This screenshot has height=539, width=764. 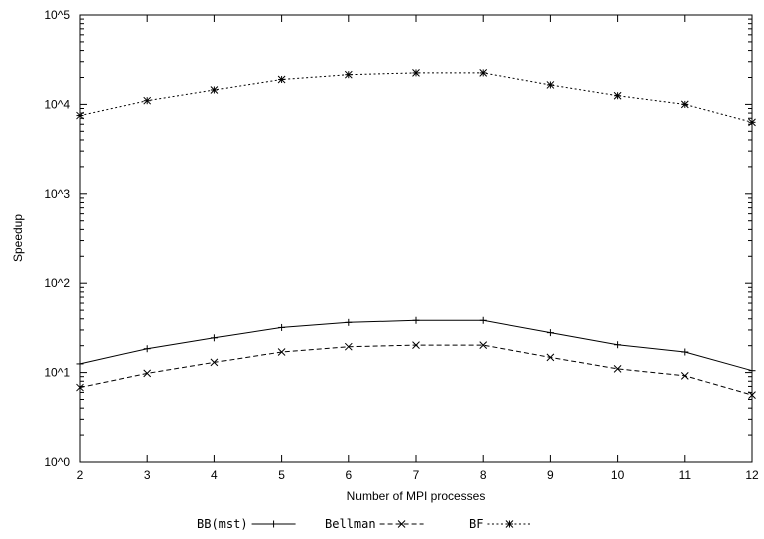 What do you see at coordinates (483, 475) in the screenshot?
I see `x-tick-label: 8` at bounding box center [483, 475].